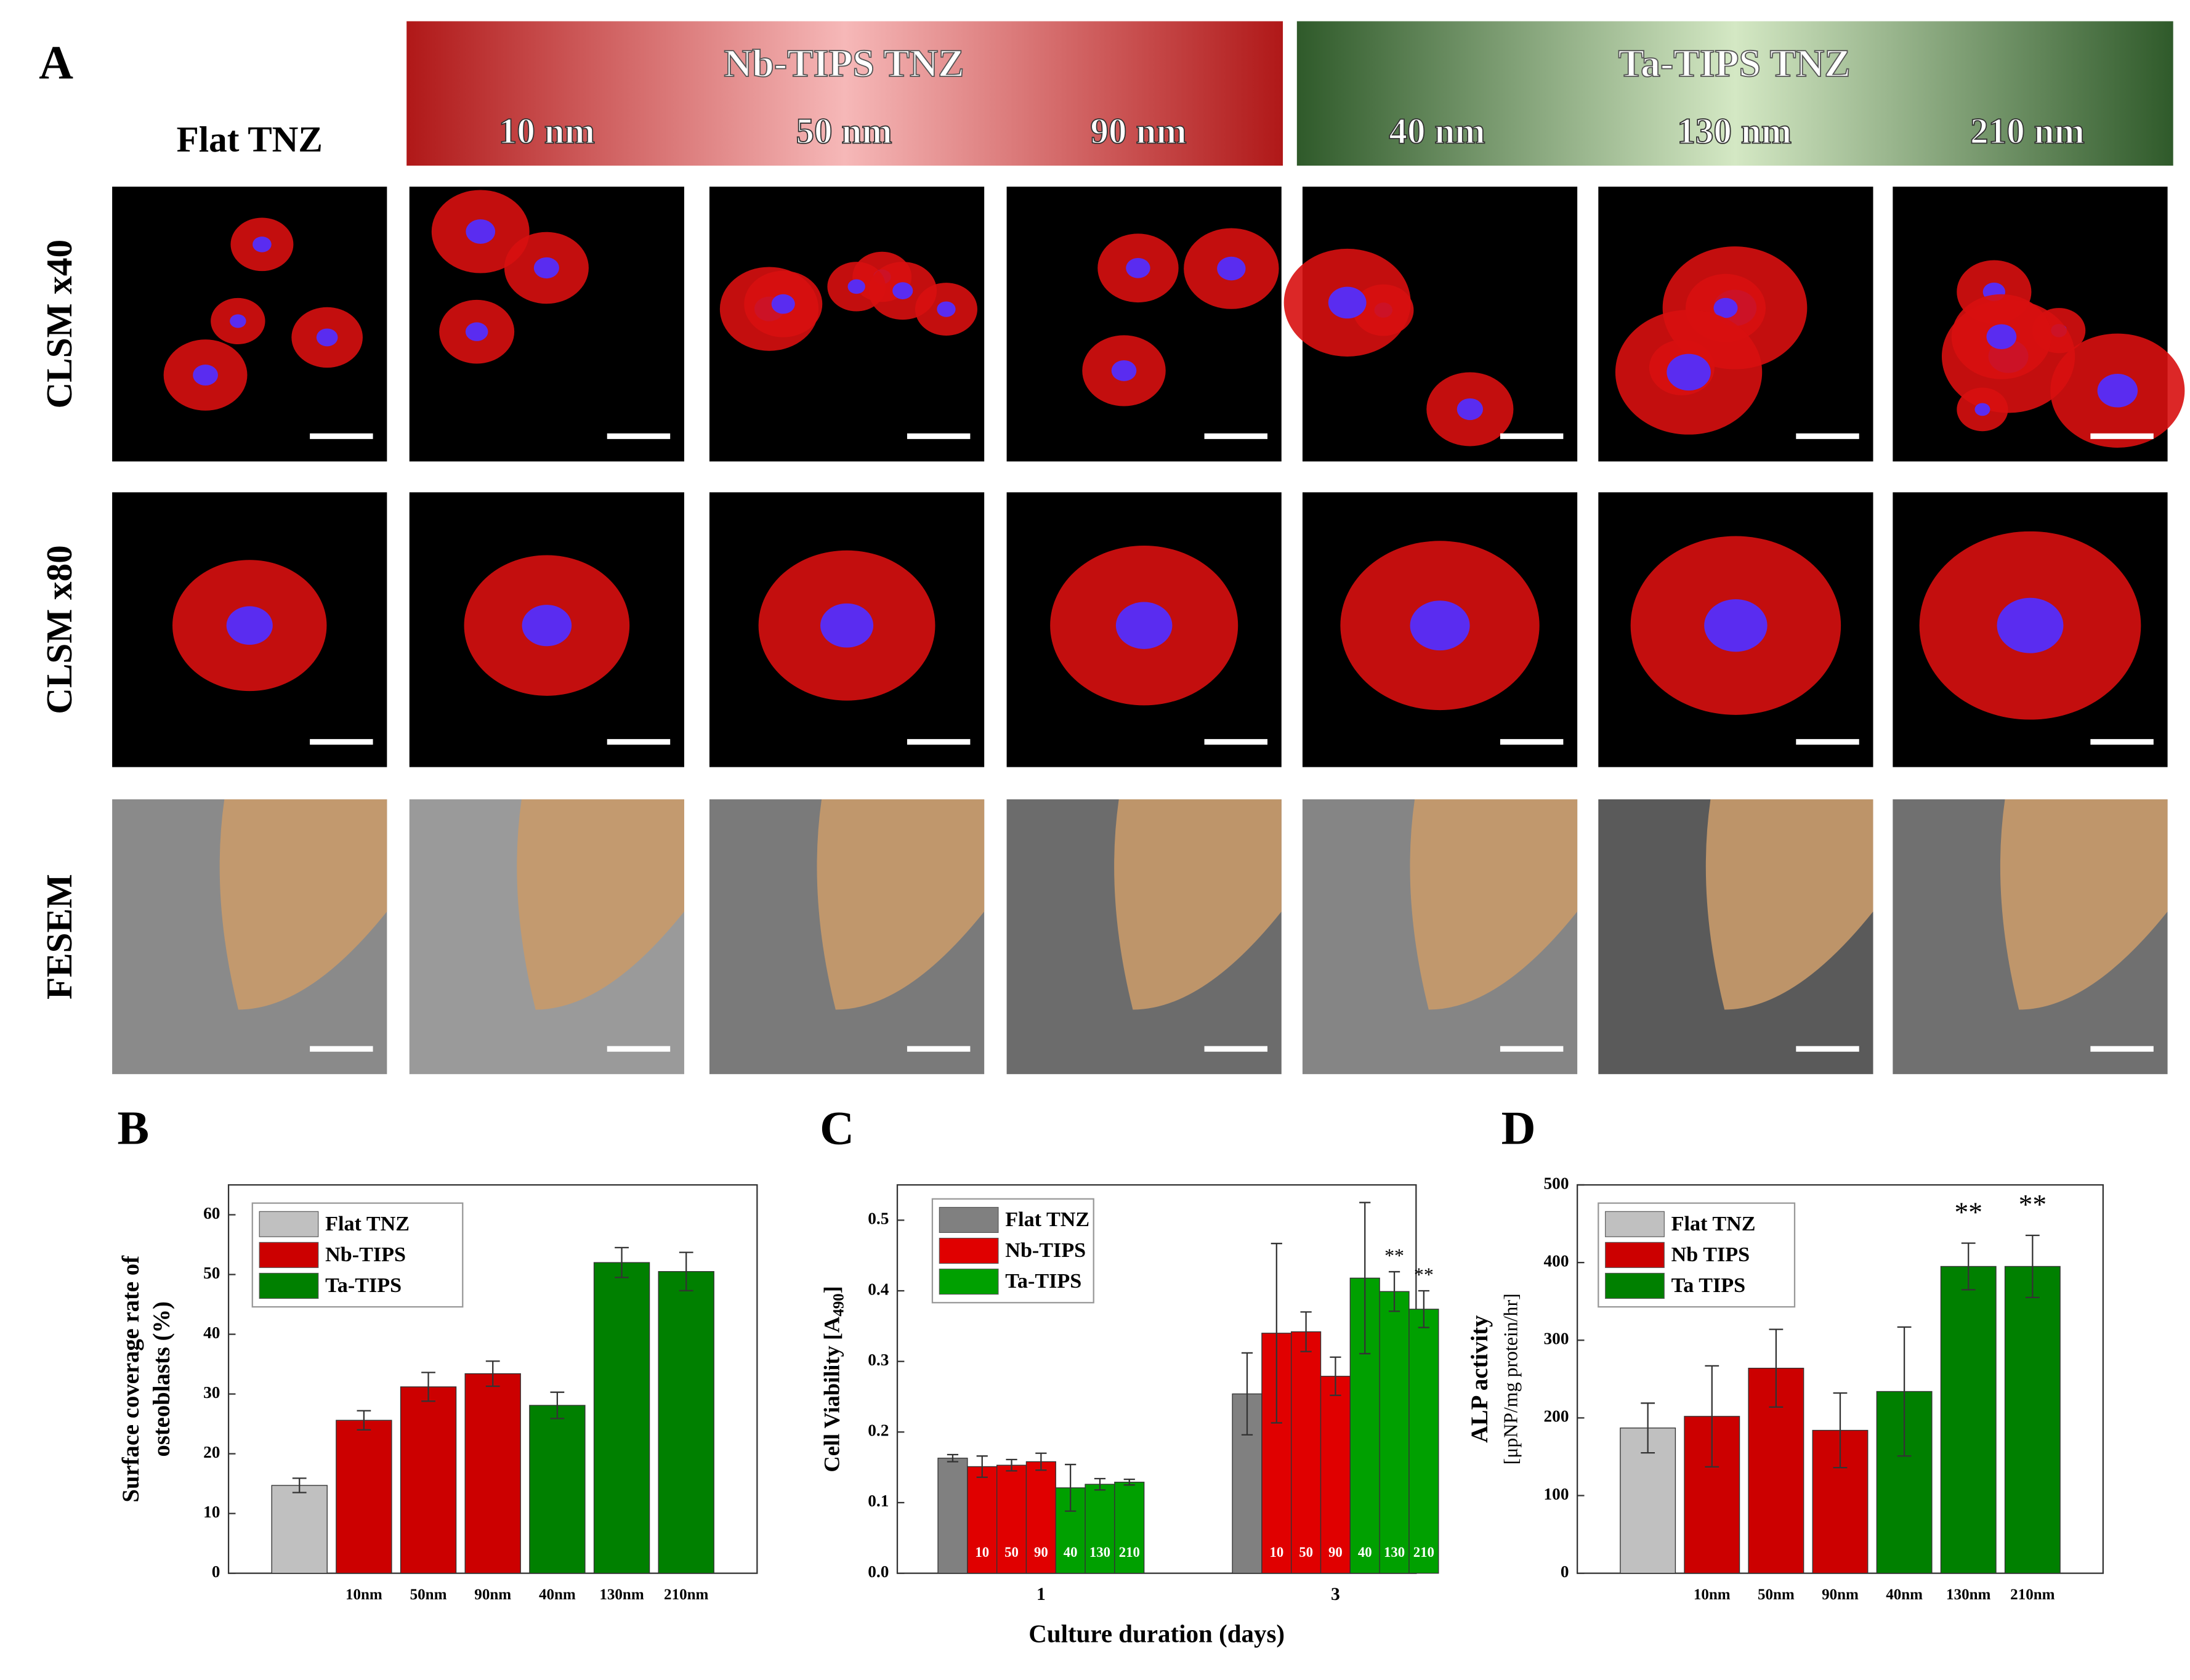 This screenshot has width=2190, height=1680. Describe the element at coordinates (492, 1594) in the screenshot. I see `x-tick-label: 90nm` at that location.